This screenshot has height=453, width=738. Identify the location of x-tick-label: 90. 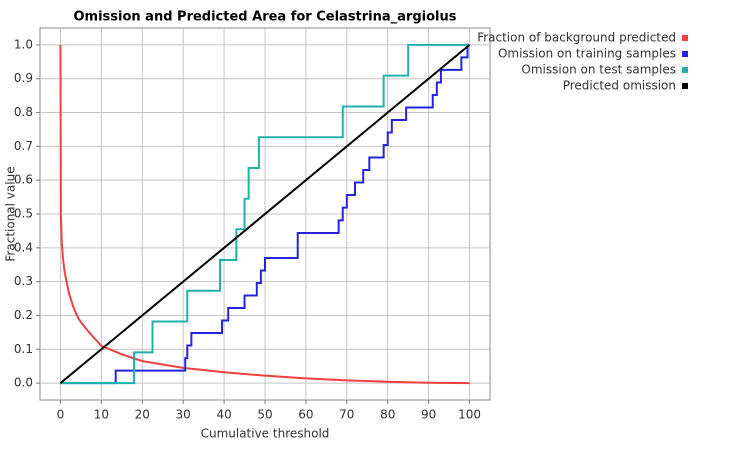
(428, 415).